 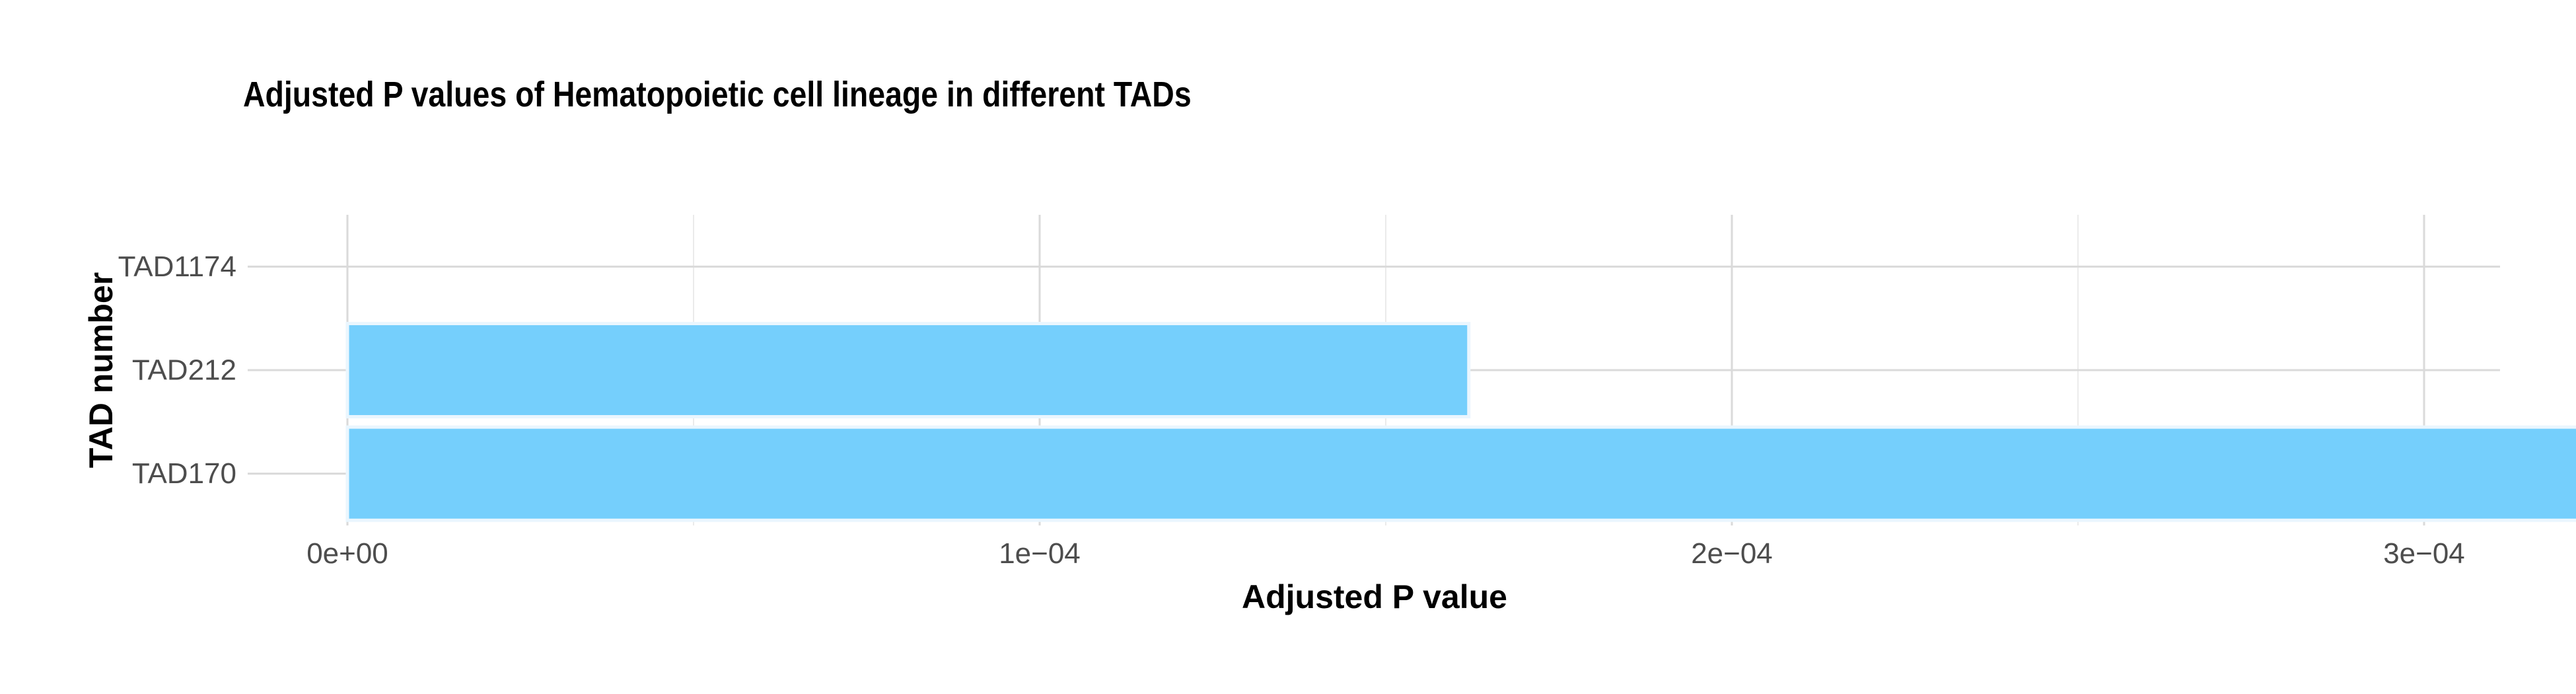 What do you see at coordinates (177, 267) in the screenshot?
I see `y-tick-label: TAD1174` at bounding box center [177, 267].